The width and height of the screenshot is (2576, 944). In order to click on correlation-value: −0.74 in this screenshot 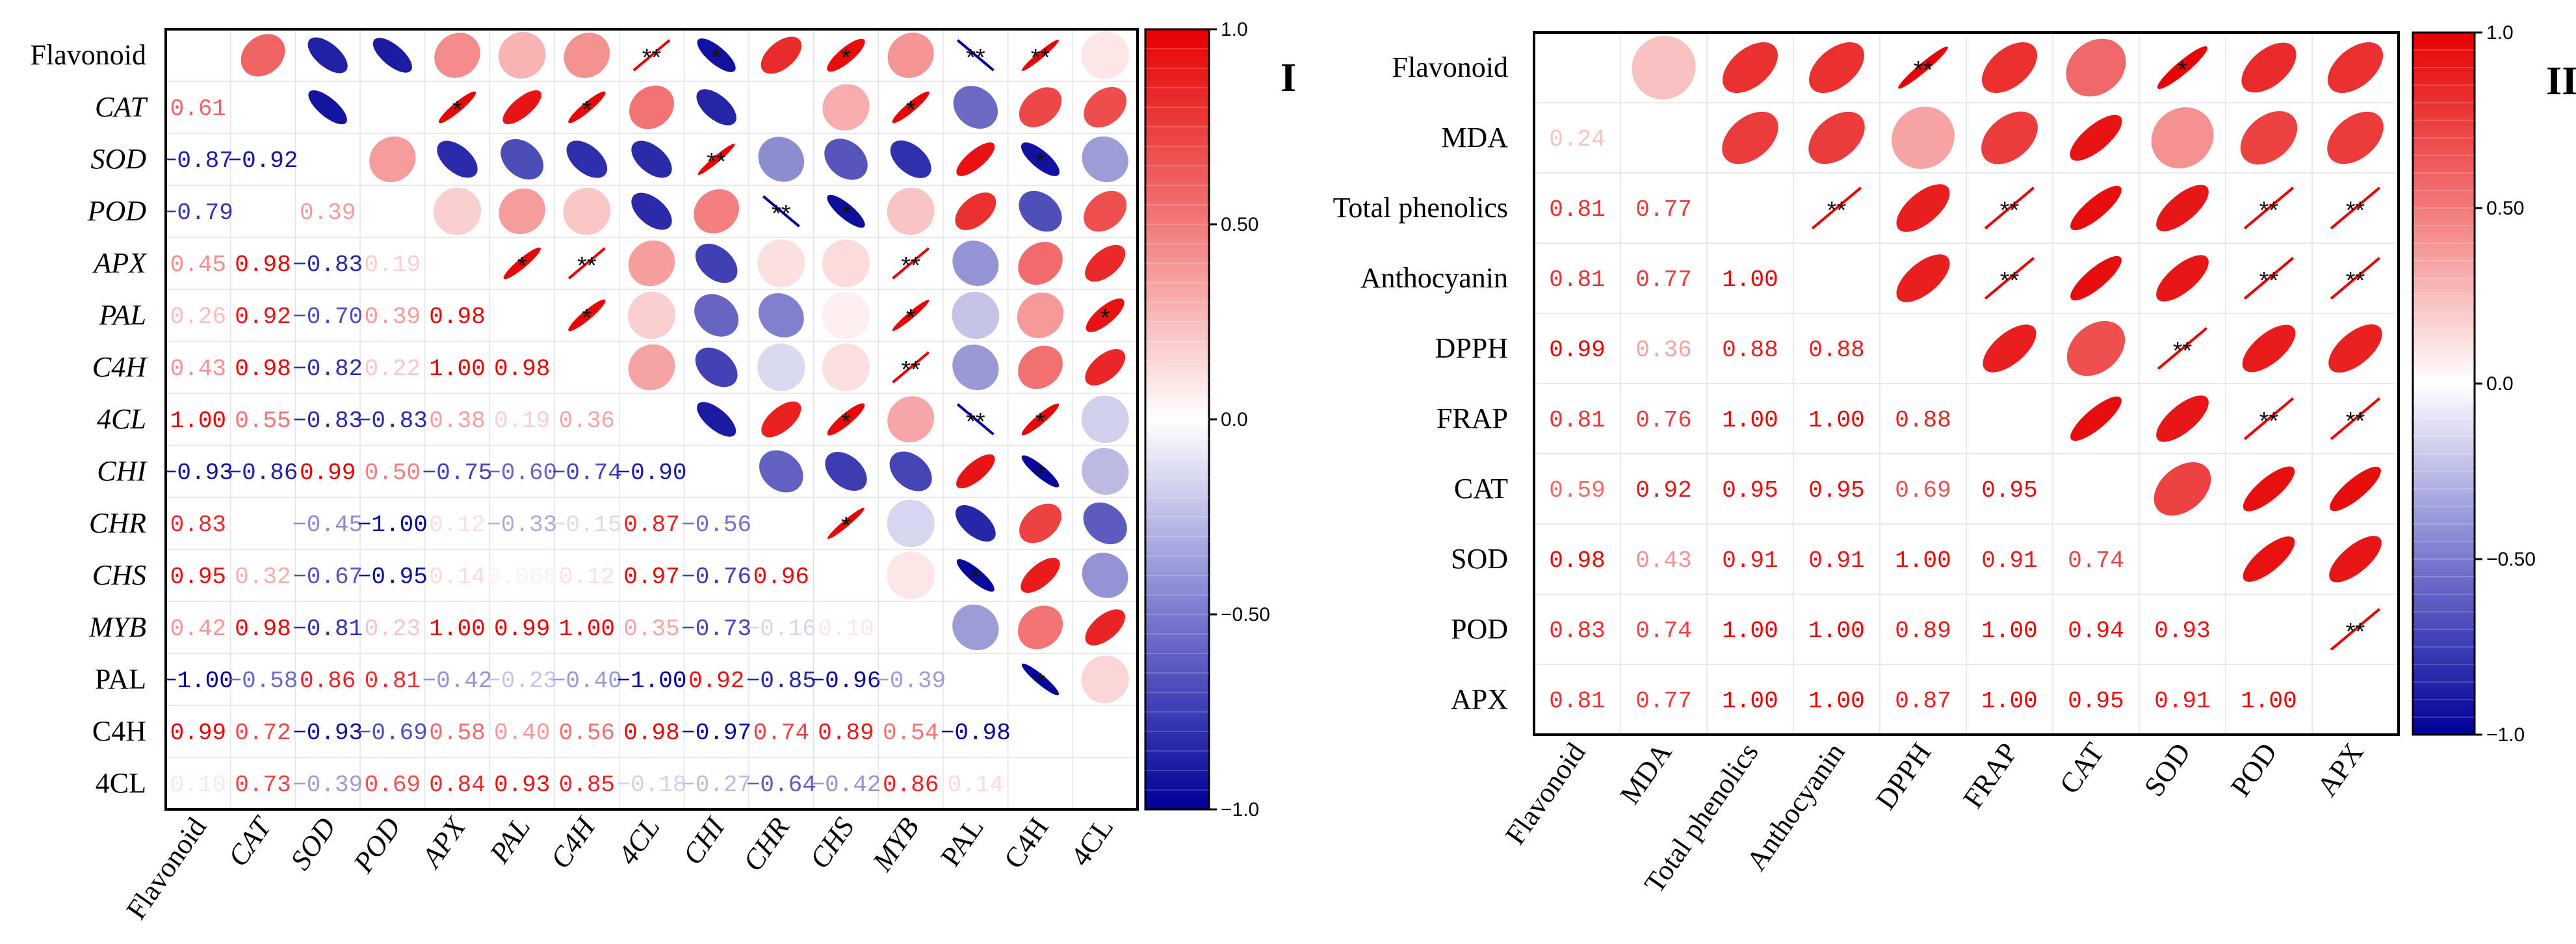, I will do `click(587, 473)`.